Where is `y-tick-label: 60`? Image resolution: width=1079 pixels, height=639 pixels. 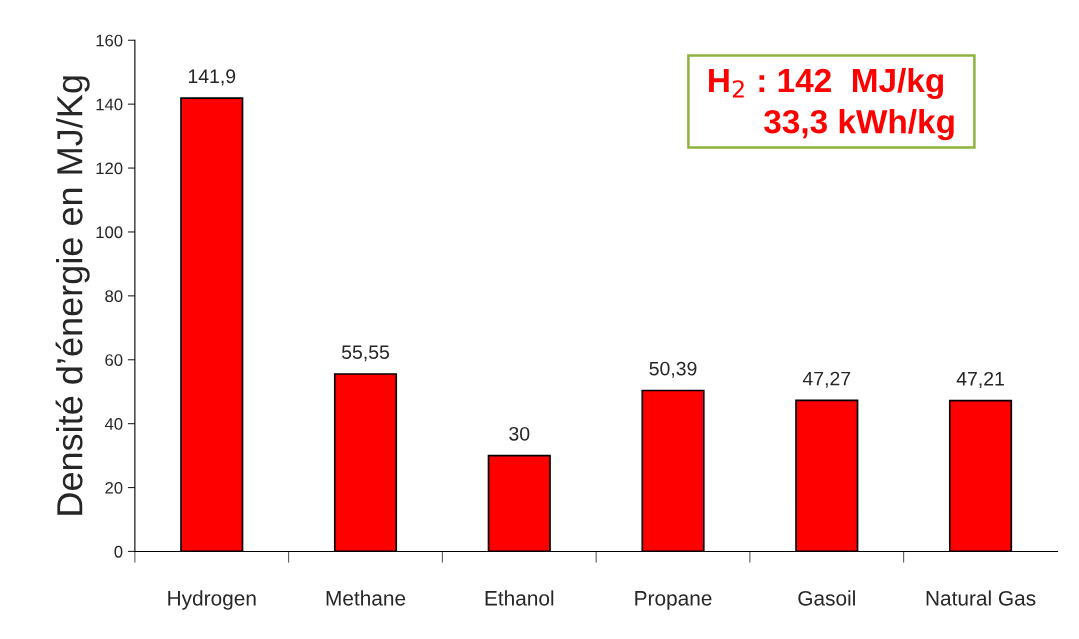
y-tick-label: 60 is located at coordinates (114, 360).